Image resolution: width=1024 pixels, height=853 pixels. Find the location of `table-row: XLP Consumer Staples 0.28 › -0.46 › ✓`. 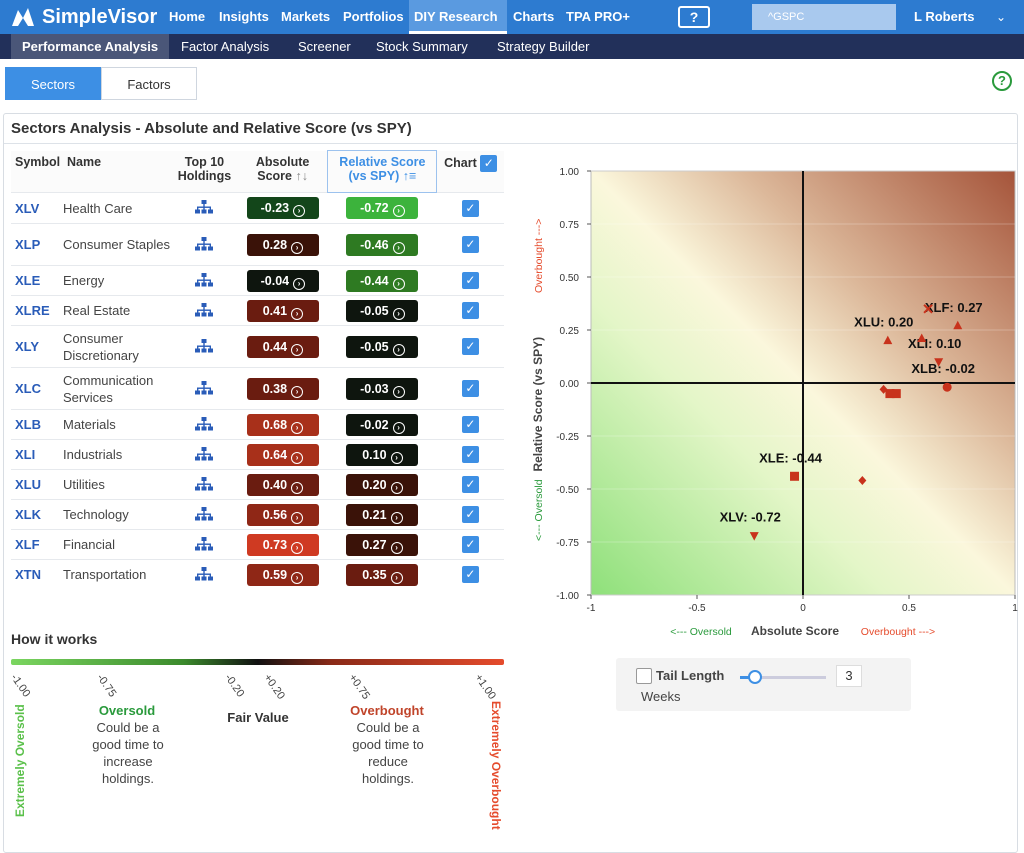

table-row: XLP Consumer Staples 0.28 › -0.46 › ✓ is located at coordinates (257, 244).